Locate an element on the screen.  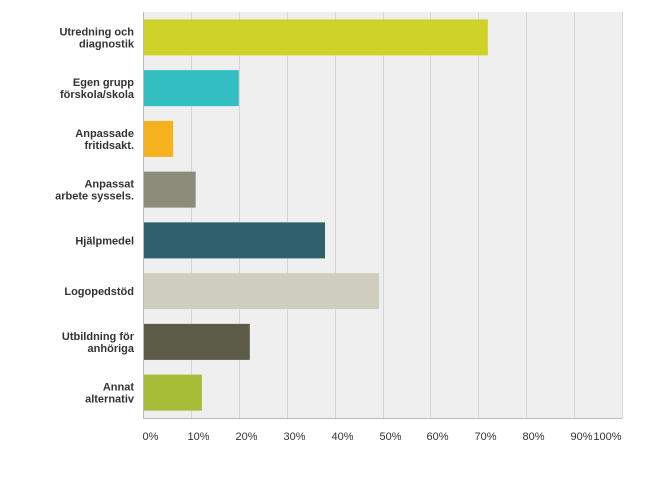
category-label: Egen grupp förskola/skola is located at coordinates (97, 89).